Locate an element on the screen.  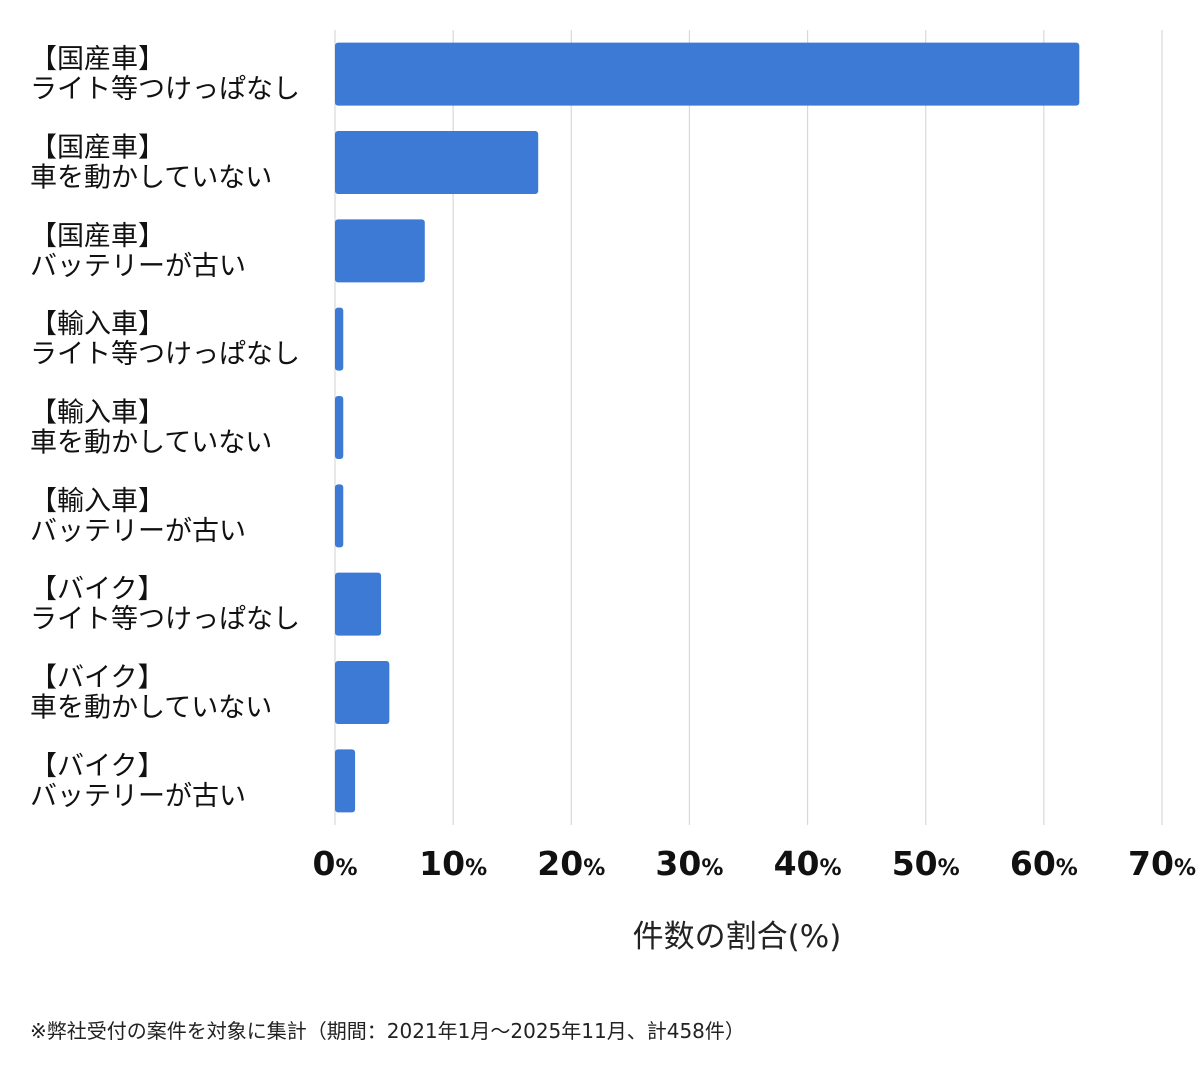
category-label: 【輸入車】バッテリーが古い is located at coordinates (138, 516).